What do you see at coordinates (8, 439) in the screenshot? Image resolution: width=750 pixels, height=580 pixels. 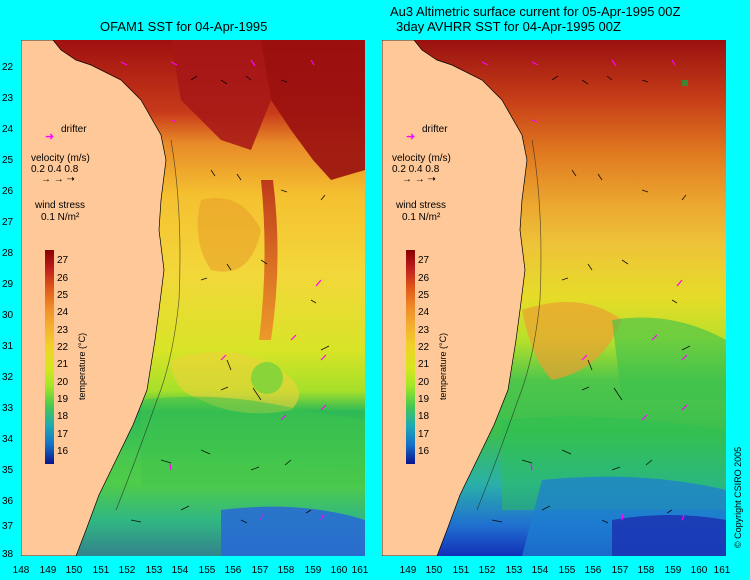 I see `latitude-tick: 34` at bounding box center [8, 439].